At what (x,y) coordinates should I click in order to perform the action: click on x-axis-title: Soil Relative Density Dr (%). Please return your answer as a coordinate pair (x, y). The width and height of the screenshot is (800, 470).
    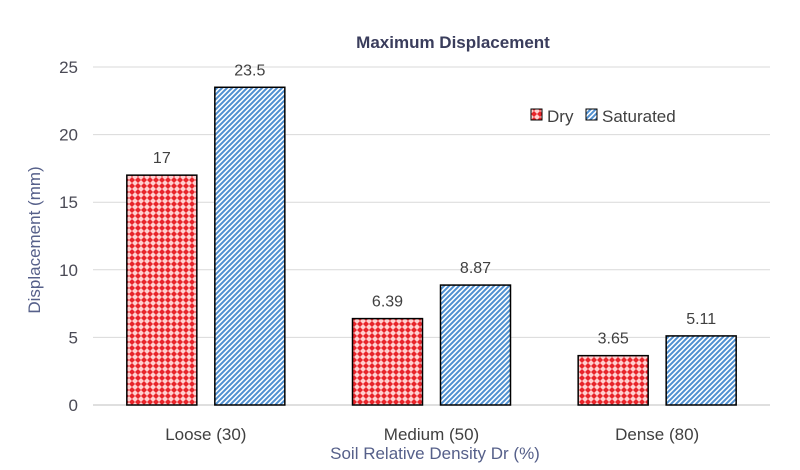
    Looking at the image, I should click on (435, 453).